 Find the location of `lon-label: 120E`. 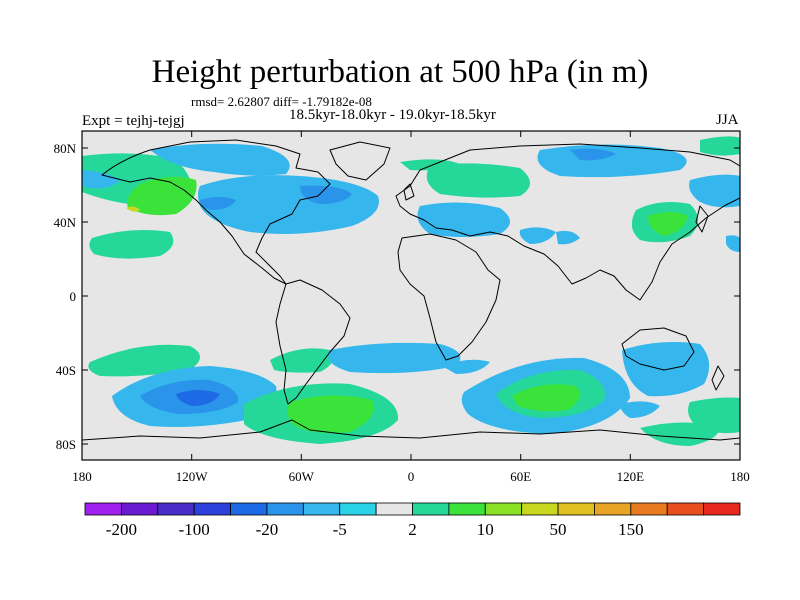

lon-label: 120E is located at coordinates (631, 476).